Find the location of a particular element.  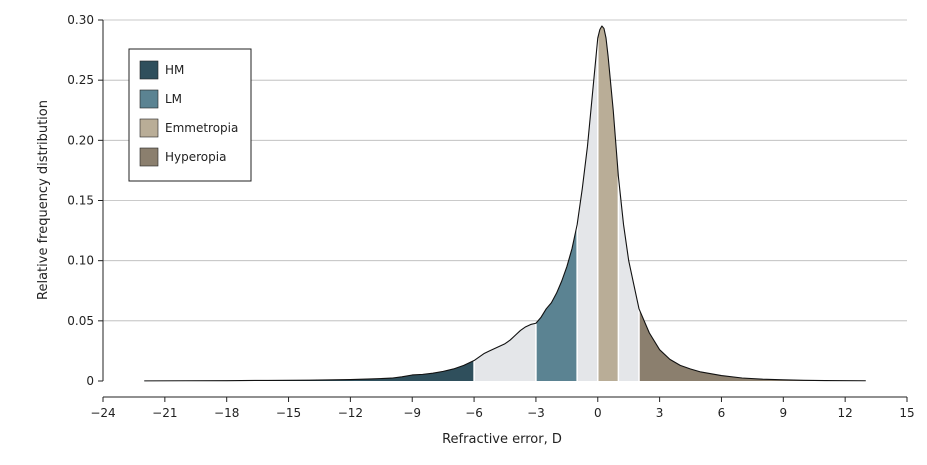

x-tick-label-2: −18 is located at coordinates (226, 413).